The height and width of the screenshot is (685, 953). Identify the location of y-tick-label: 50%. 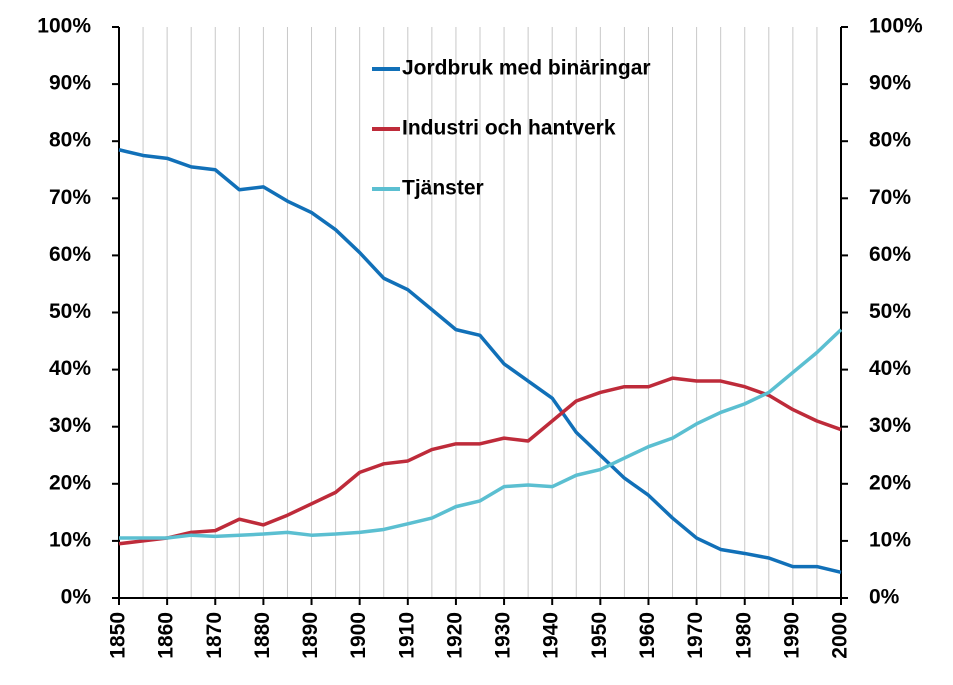
(70, 311).